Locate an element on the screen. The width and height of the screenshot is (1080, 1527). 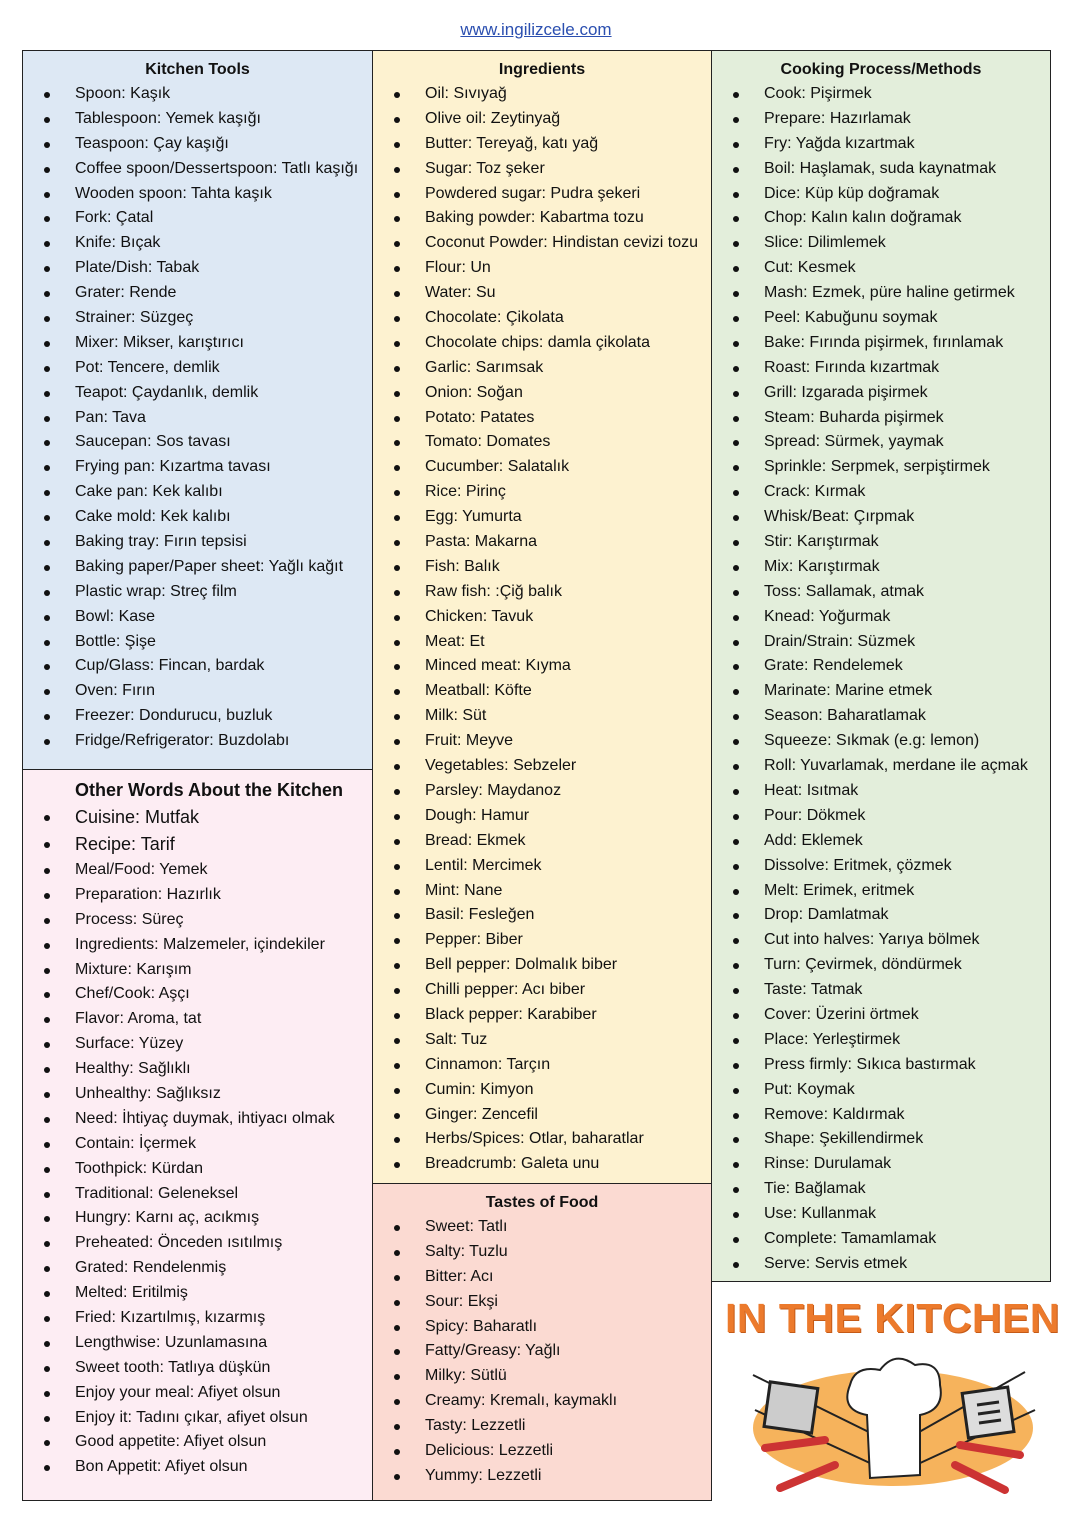
list-item: Season: Baharatlamak is located at coordinates (881, 716).